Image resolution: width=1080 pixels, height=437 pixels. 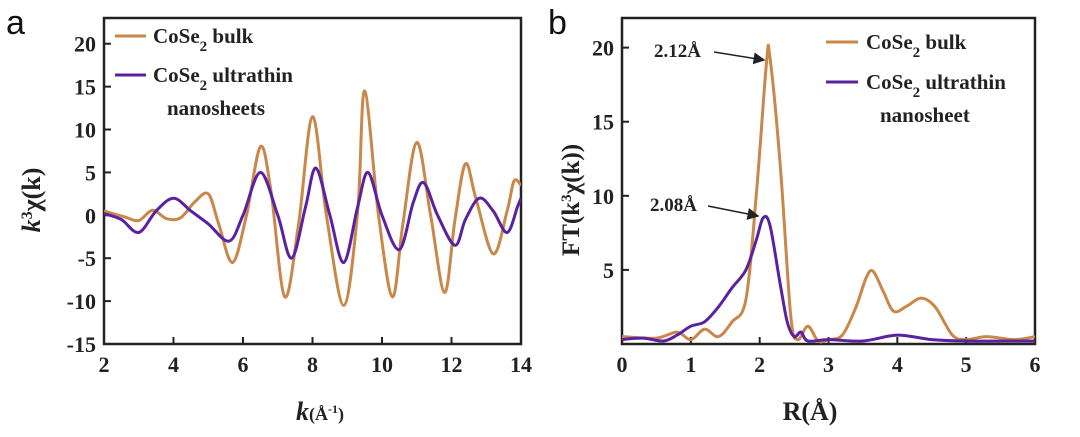 I want to click on annotation-2-08-arrow, so click(x=733, y=212).